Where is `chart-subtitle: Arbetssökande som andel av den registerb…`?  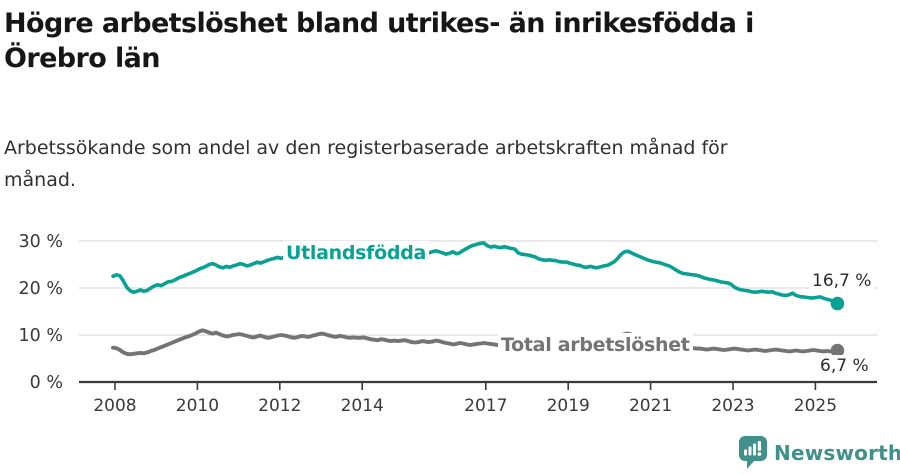 chart-subtitle: Arbetssökande som andel av den registerb… is located at coordinates (434, 164).